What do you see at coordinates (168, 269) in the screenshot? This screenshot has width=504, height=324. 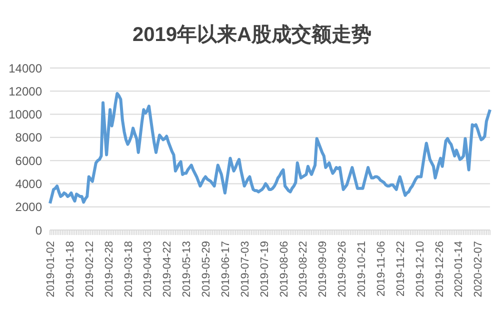 I see `x-tick-label: 2019-04-22` at bounding box center [168, 269].